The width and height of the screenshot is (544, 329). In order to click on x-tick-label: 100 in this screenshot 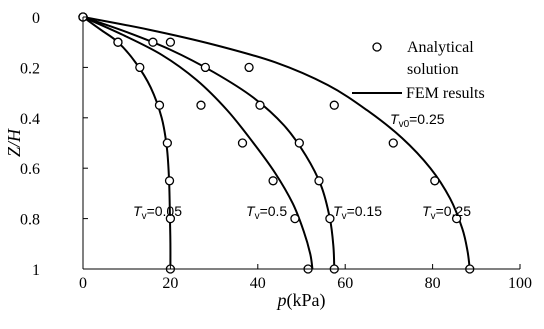, I will do `click(520, 283)`.